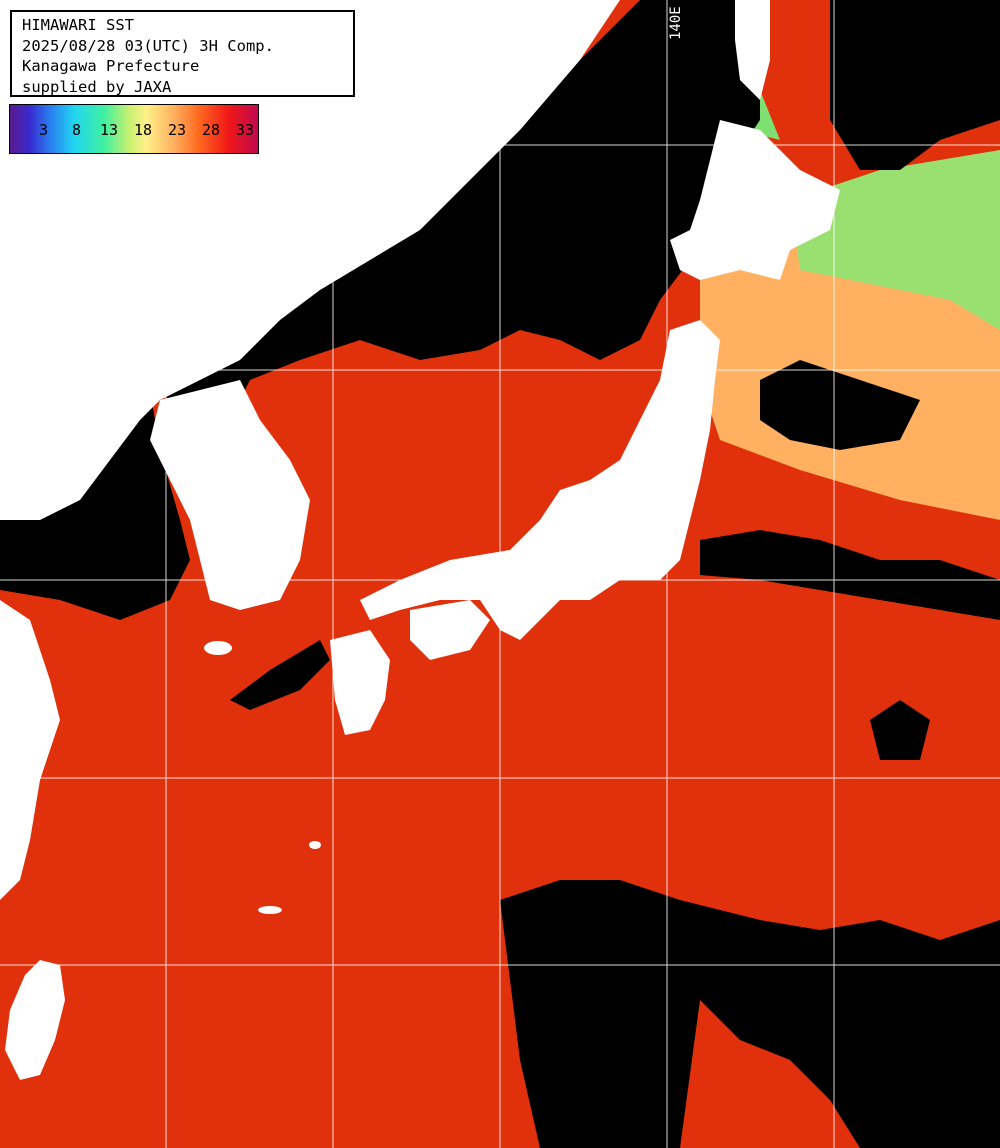 This screenshot has width=1000, height=1148. Describe the element at coordinates (30, 750) in the screenshot. I see `land-china-coast` at that location.